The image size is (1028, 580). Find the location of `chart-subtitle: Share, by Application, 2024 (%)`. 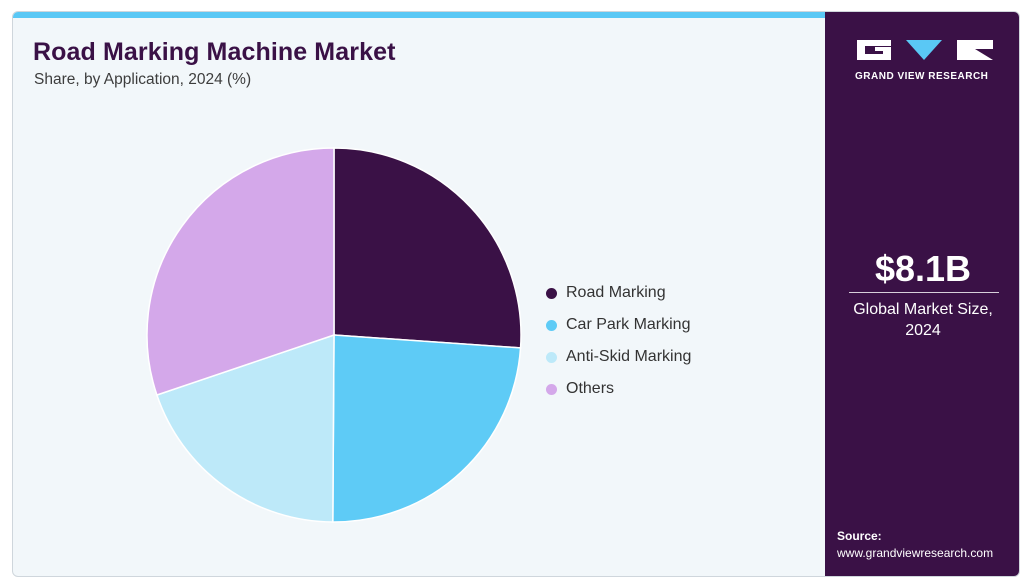

chart-subtitle: Share, by Application, 2024 (%) is located at coordinates (143, 79).